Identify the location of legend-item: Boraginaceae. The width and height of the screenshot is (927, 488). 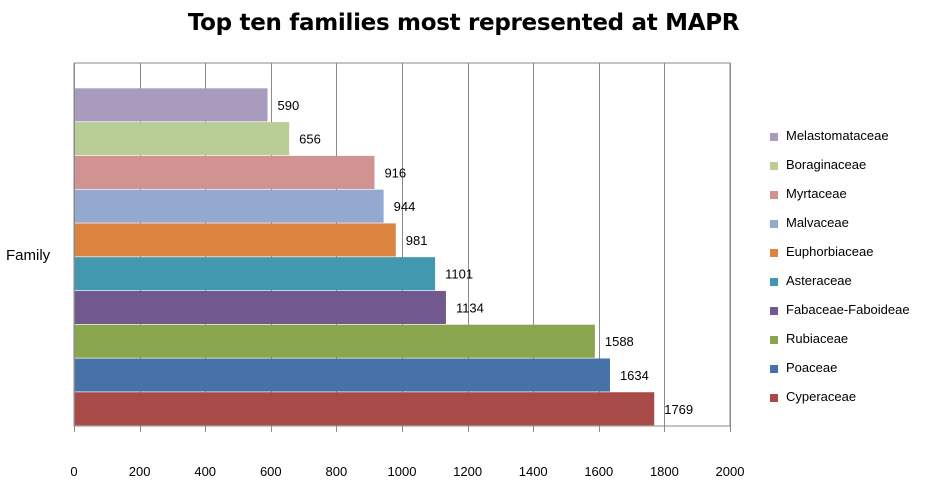
(847, 171).